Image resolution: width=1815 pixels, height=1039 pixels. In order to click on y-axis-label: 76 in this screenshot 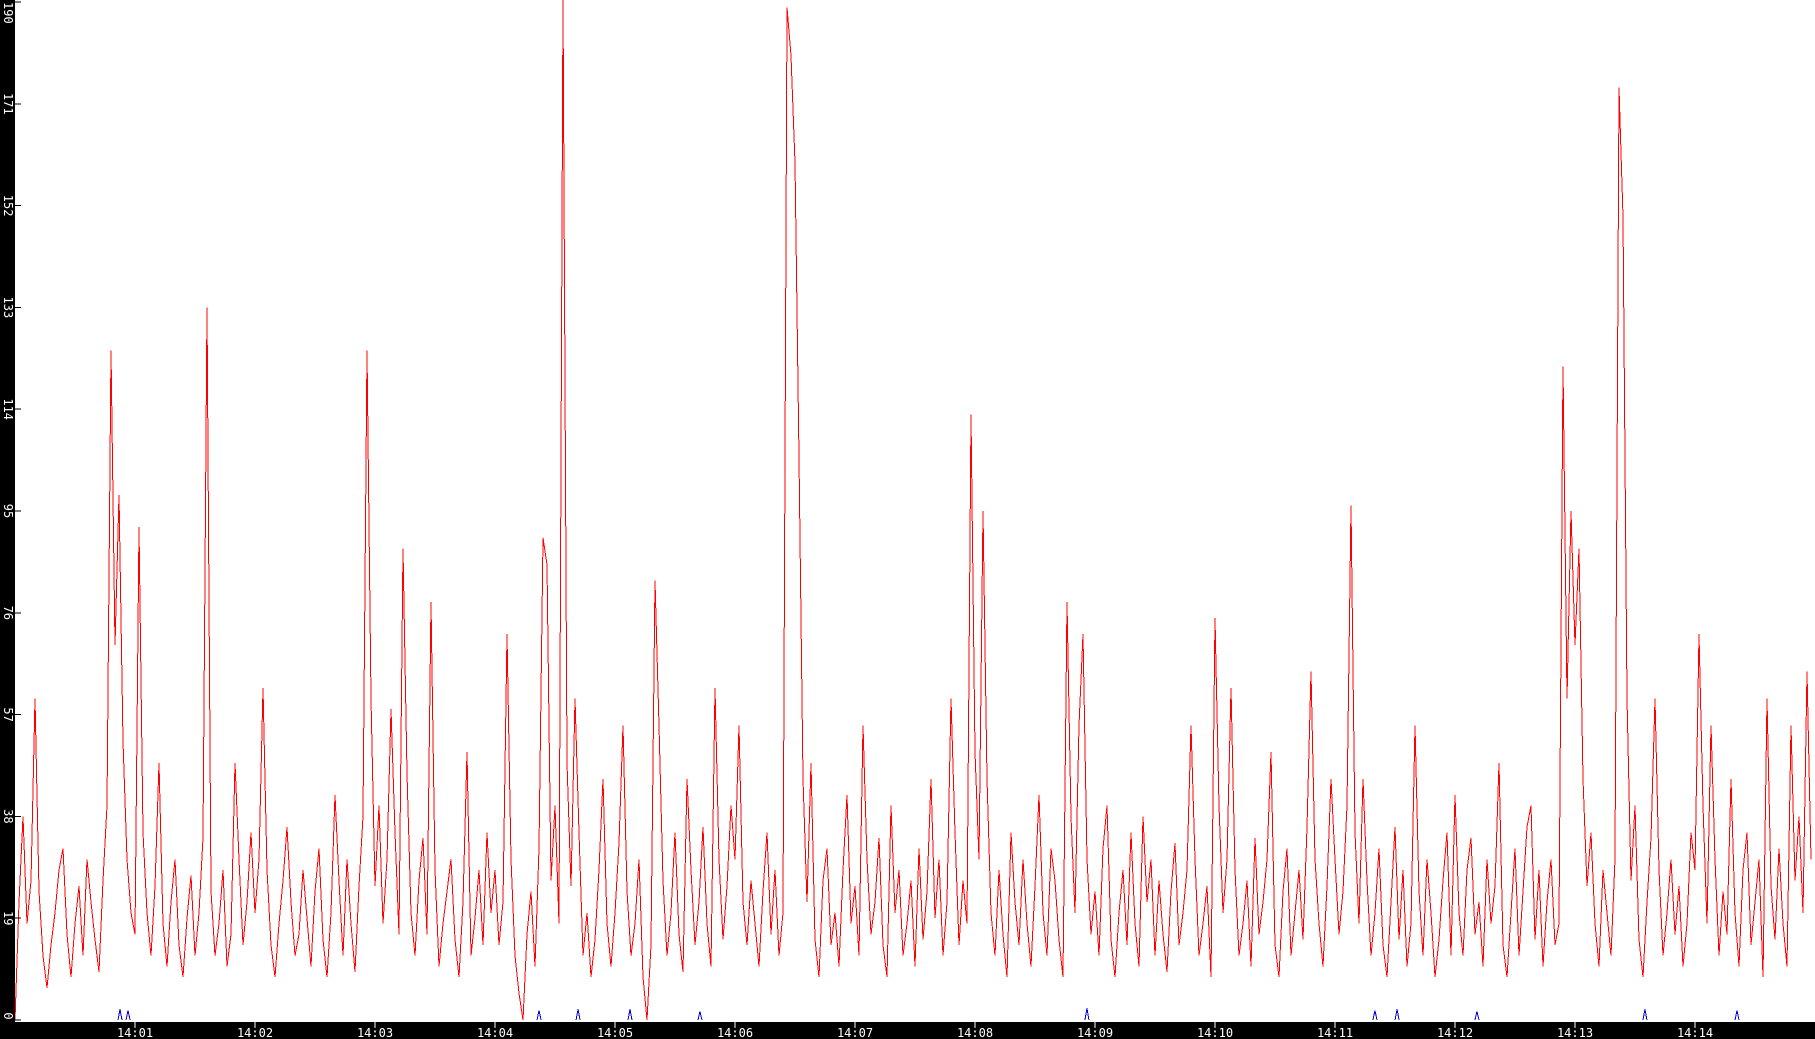, I will do `click(8, 613)`.